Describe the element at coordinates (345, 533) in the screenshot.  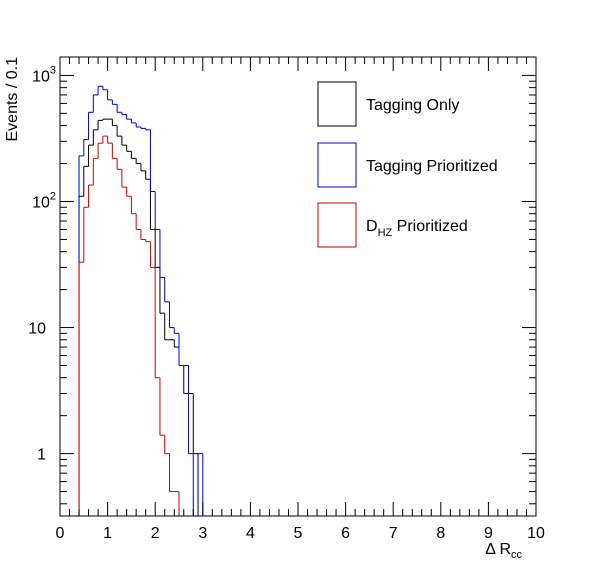
I see `x-tick-label: 6` at that location.